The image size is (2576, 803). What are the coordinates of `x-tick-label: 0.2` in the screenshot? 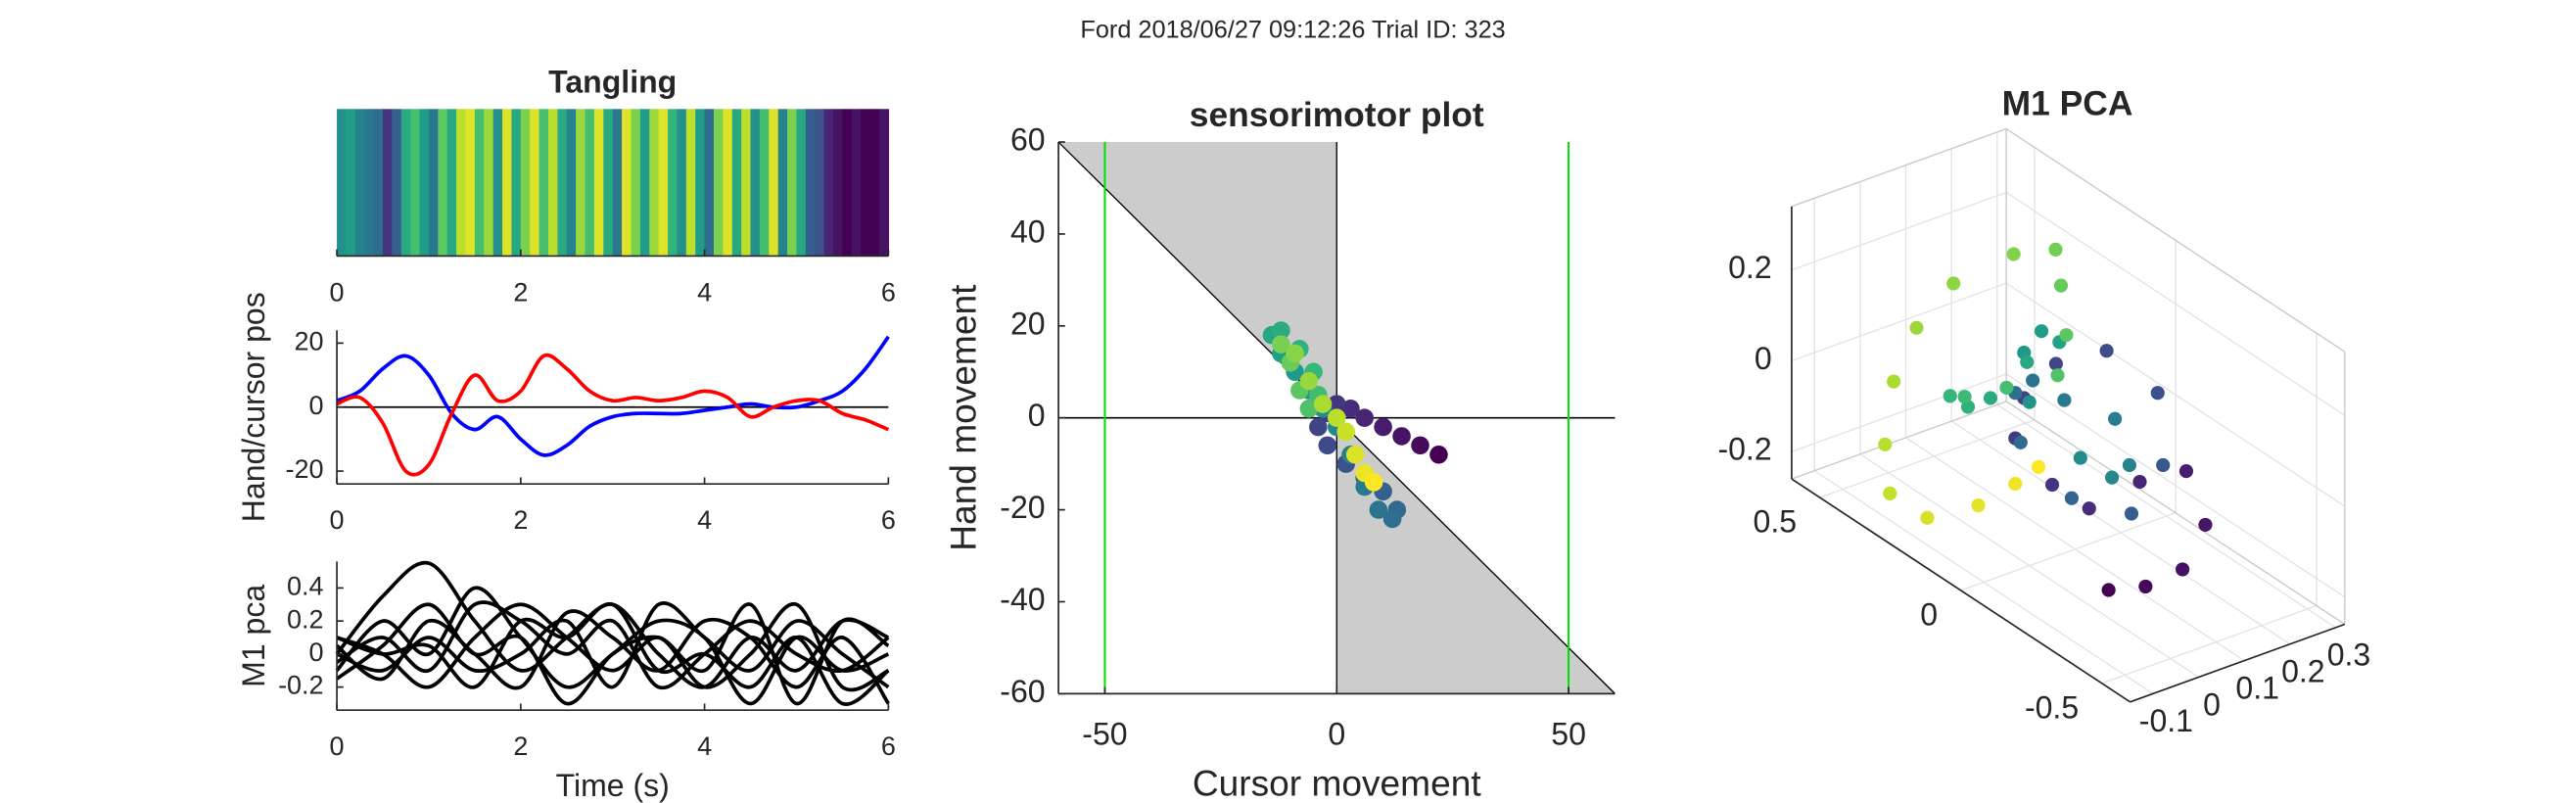 It's located at (2303, 671).